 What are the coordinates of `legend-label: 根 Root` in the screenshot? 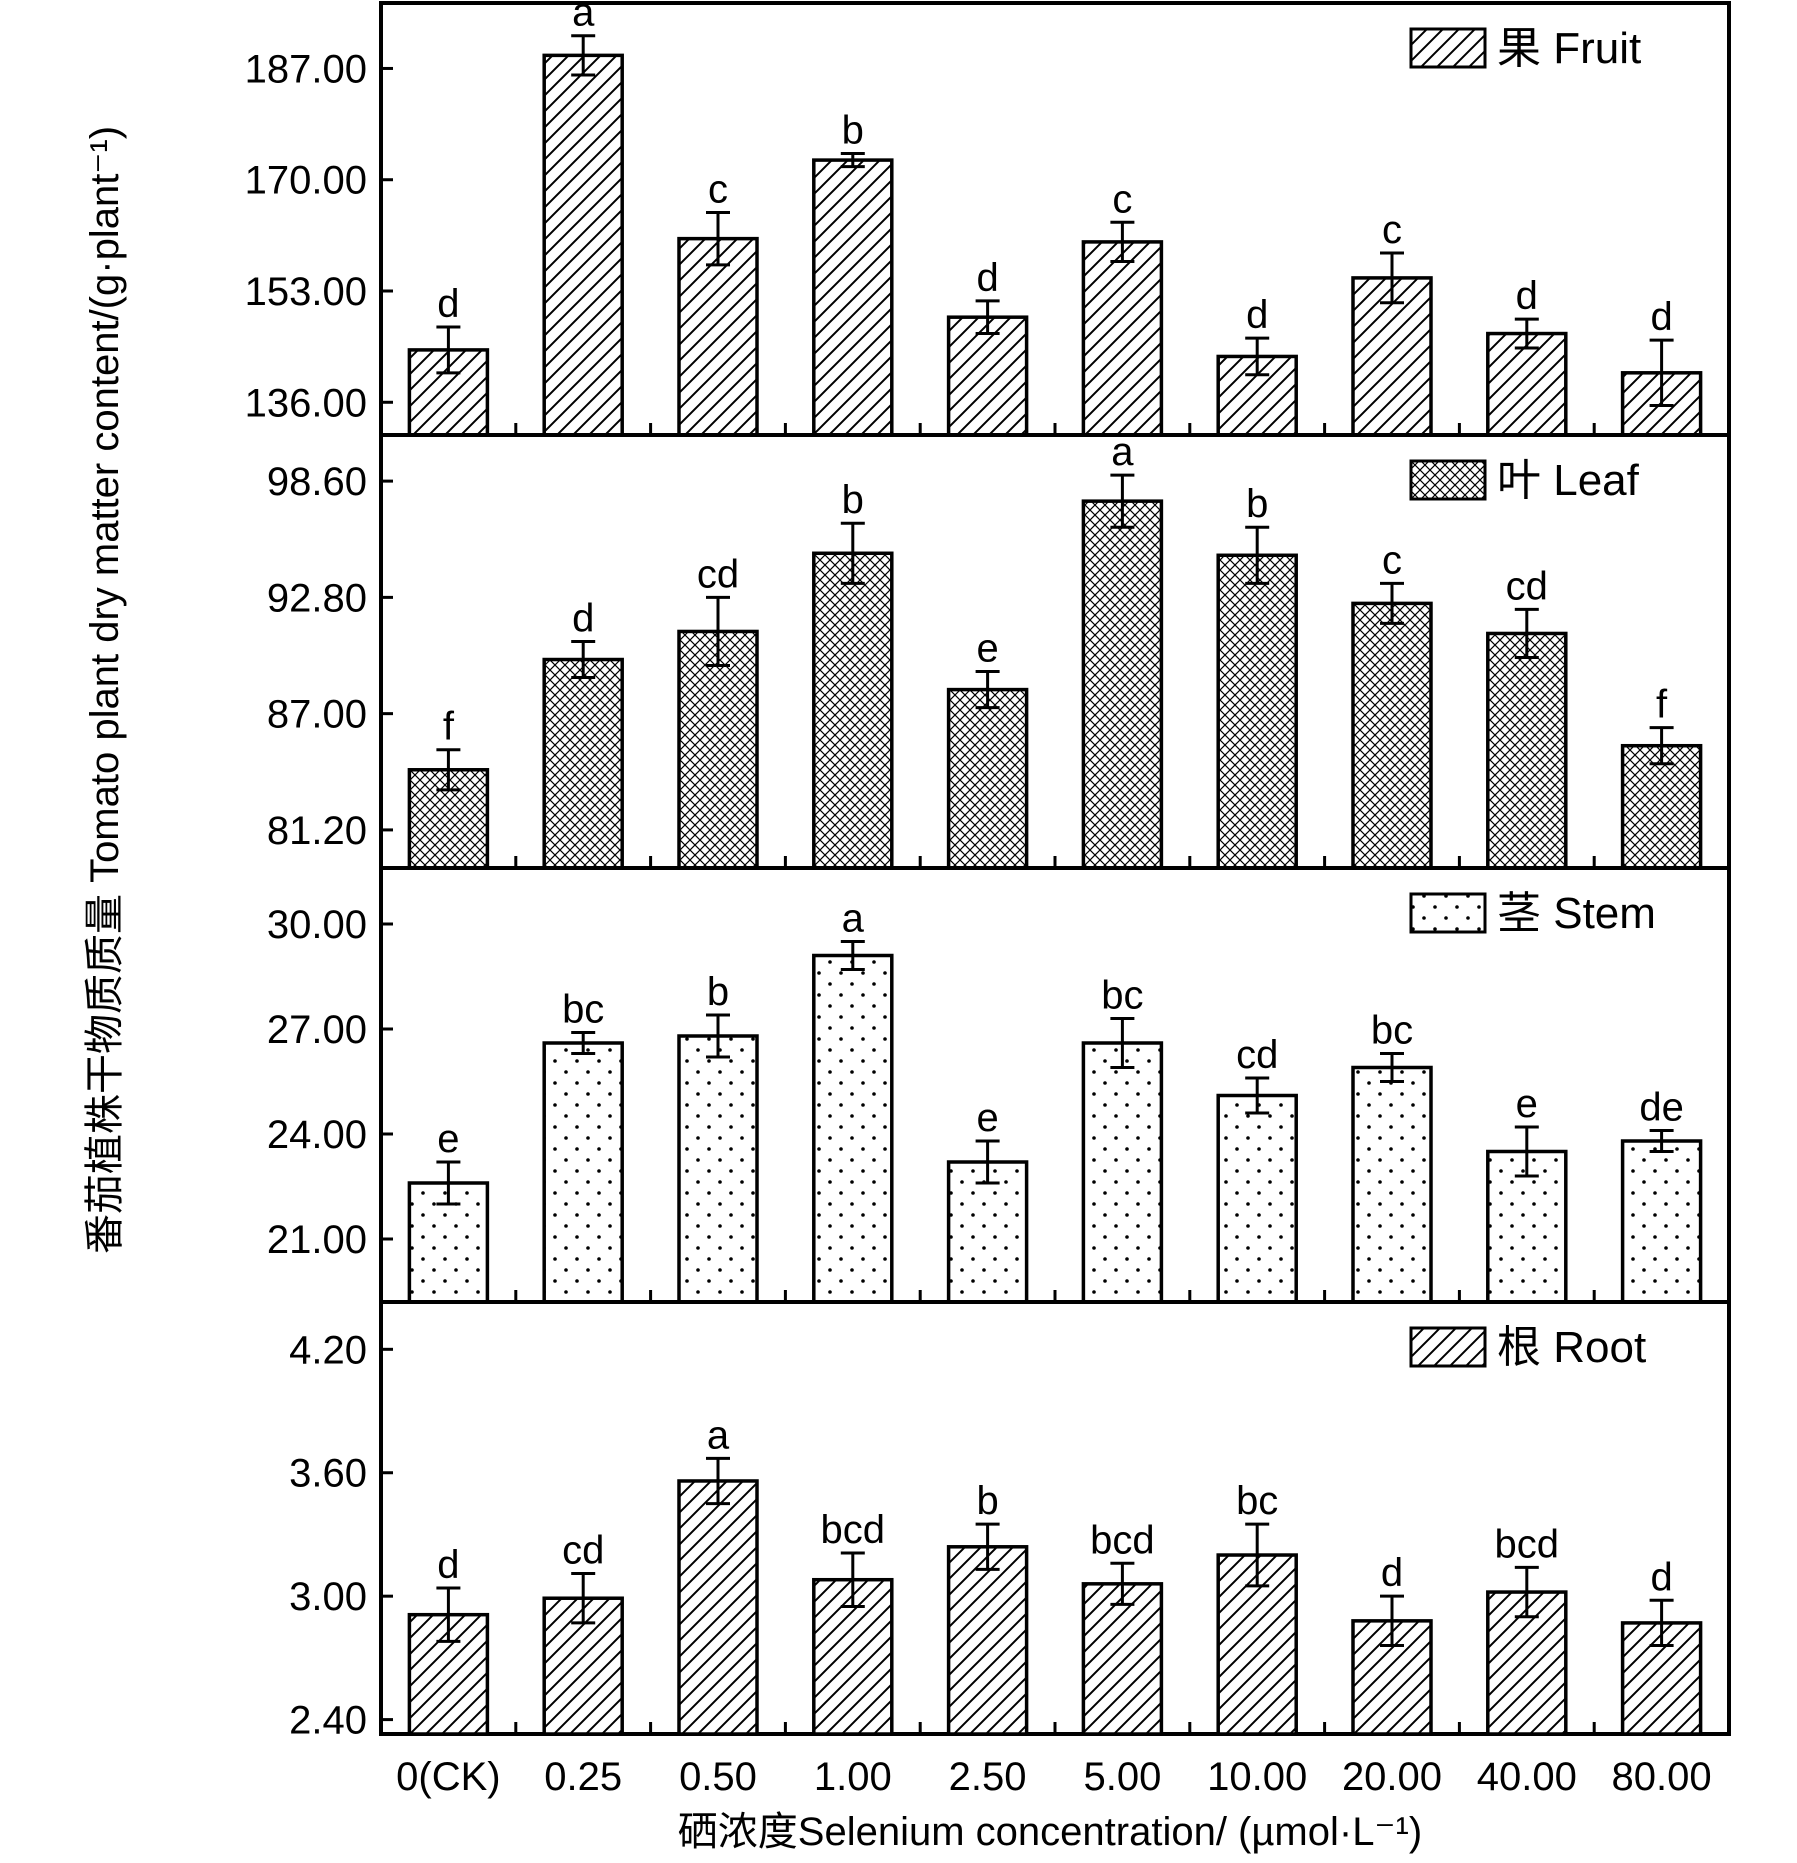 It's located at (1571, 1347).